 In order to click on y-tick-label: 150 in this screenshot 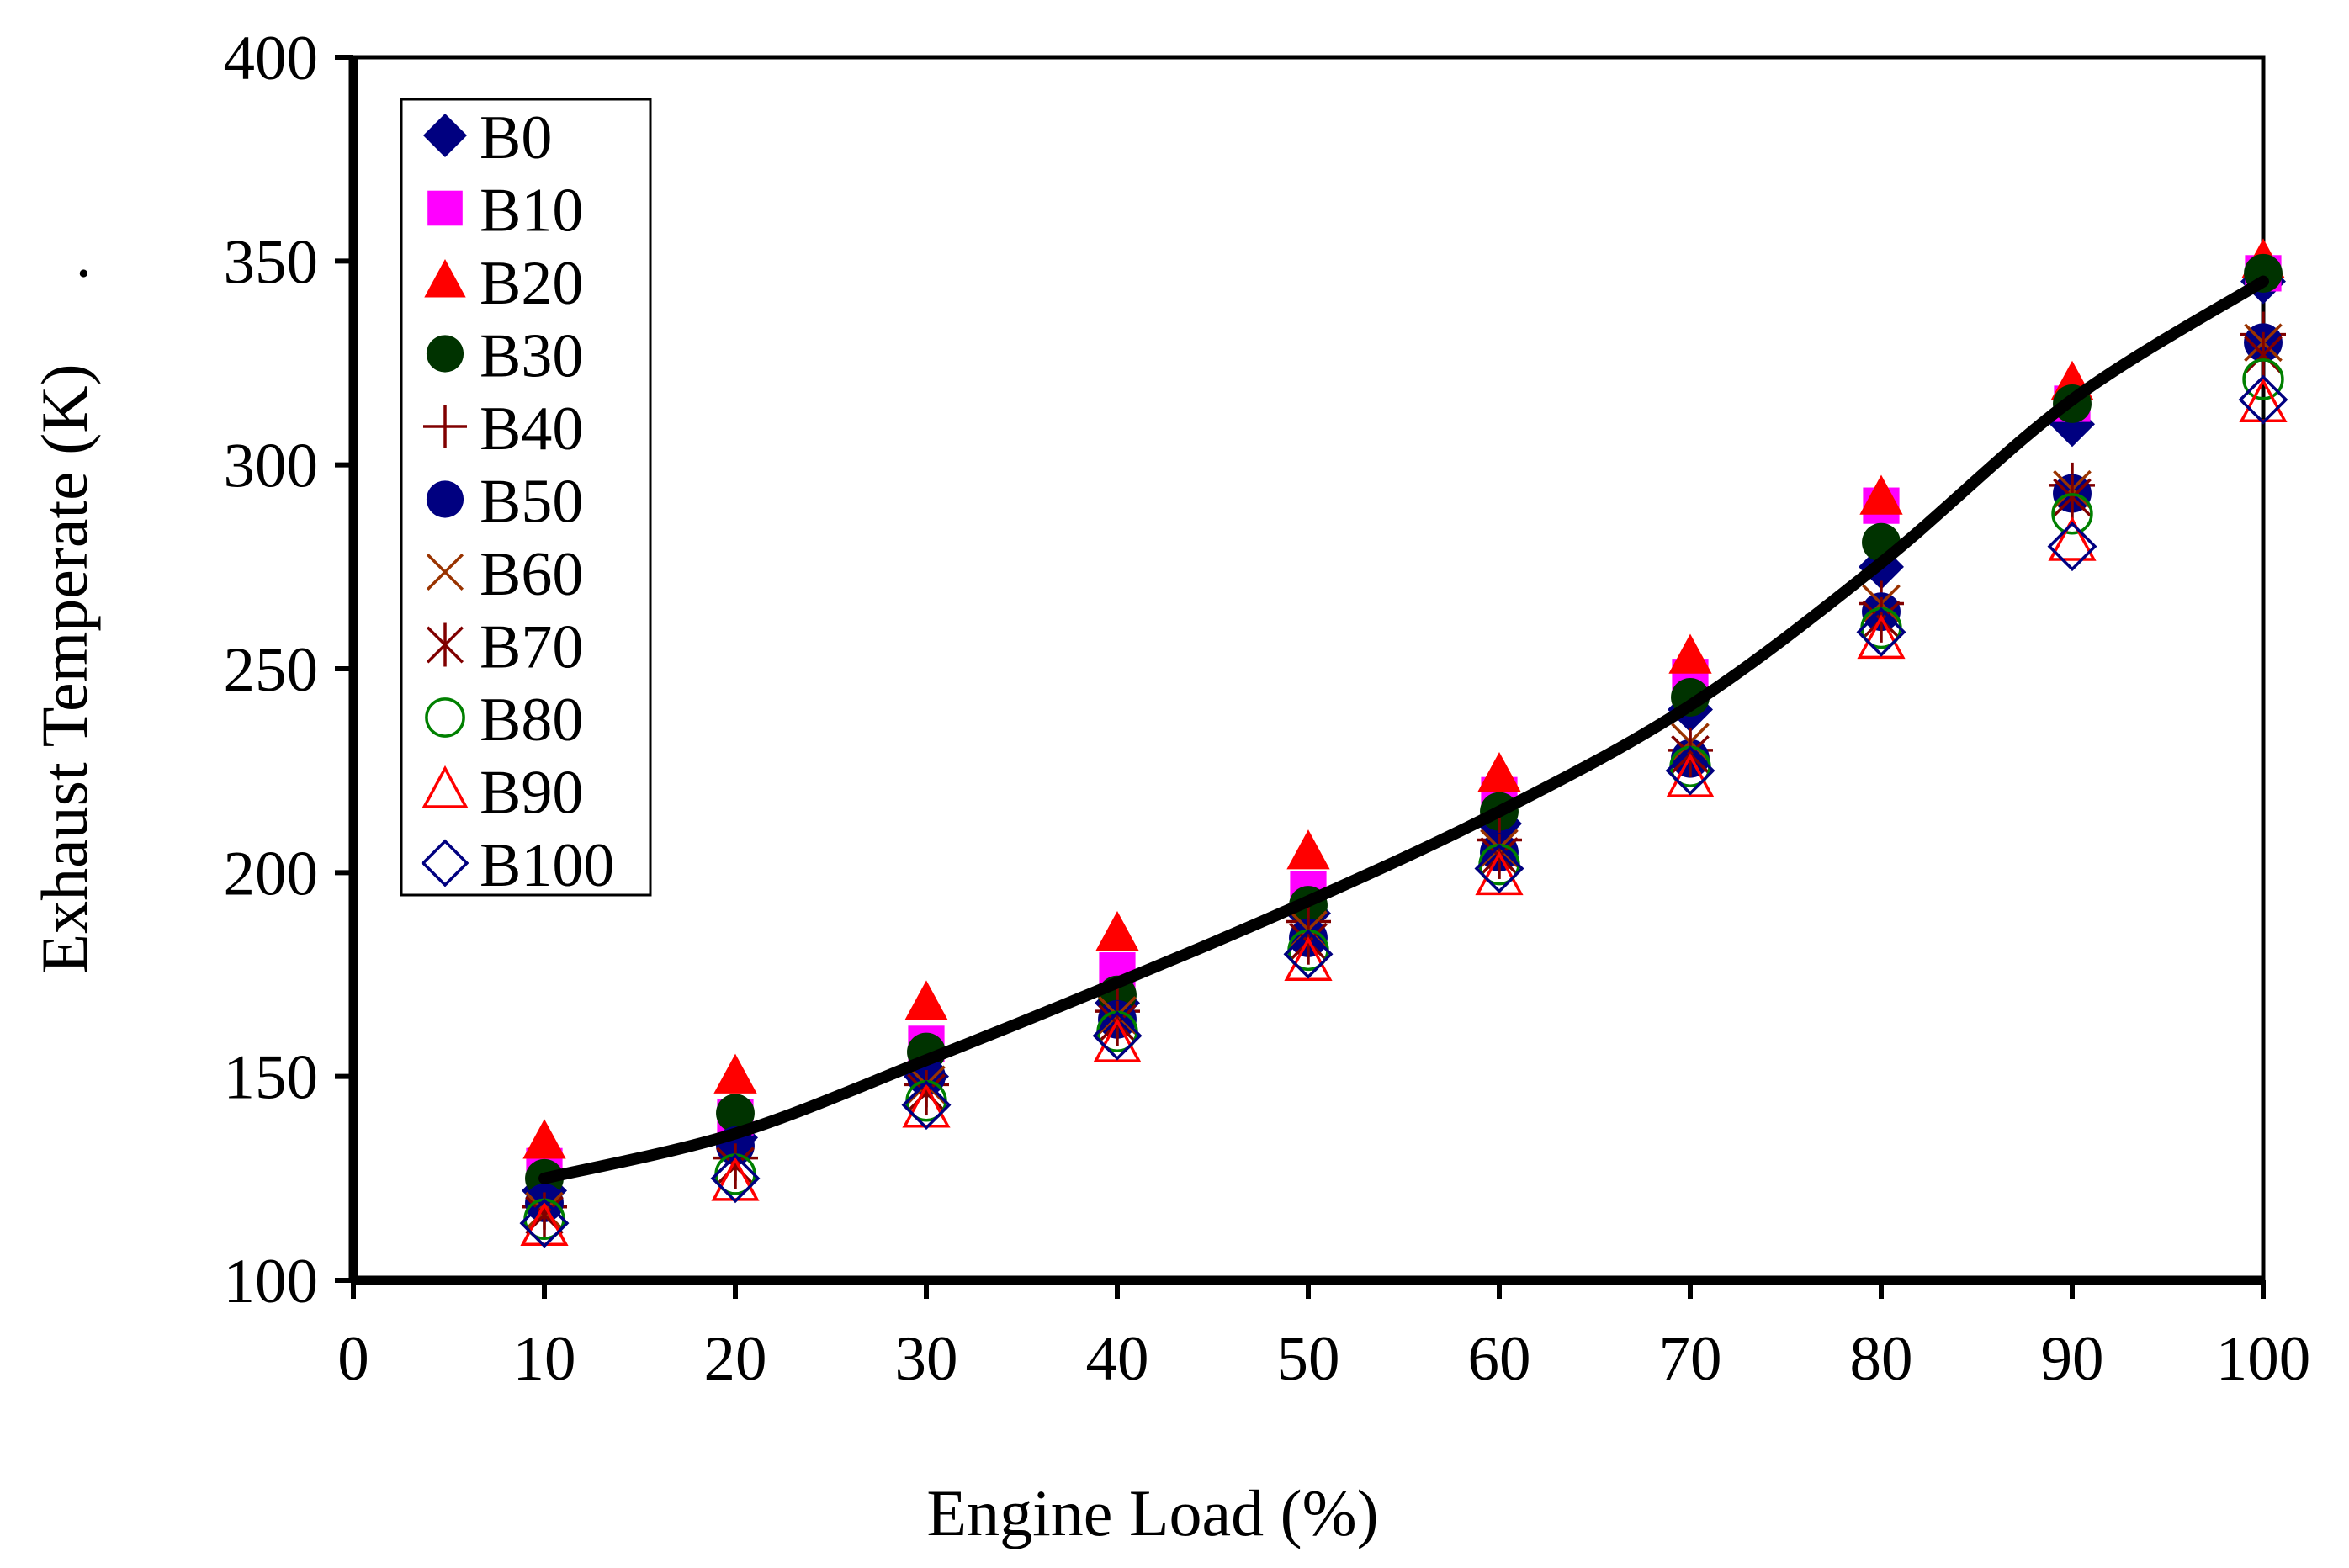, I will do `click(271, 1078)`.